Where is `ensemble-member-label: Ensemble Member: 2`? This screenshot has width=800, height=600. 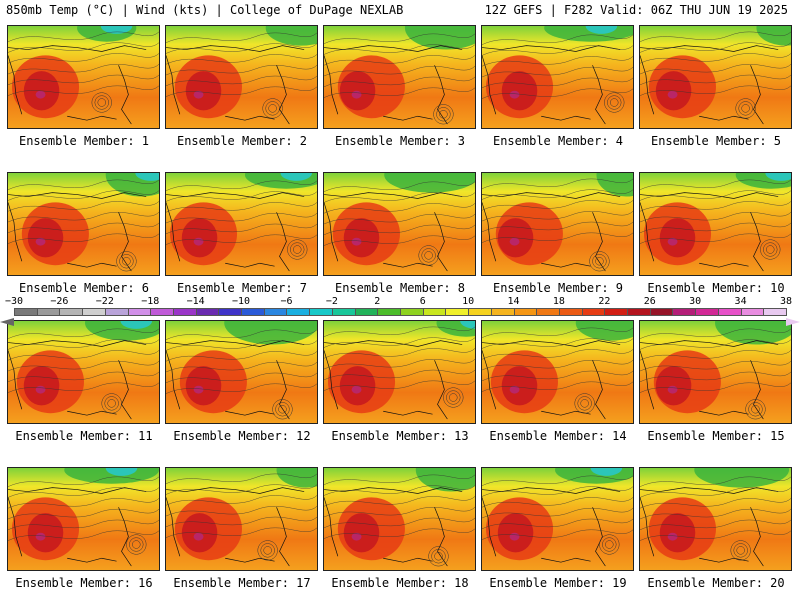 ensemble-member-label: Ensemble Member: 2 is located at coordinates (242, 141).